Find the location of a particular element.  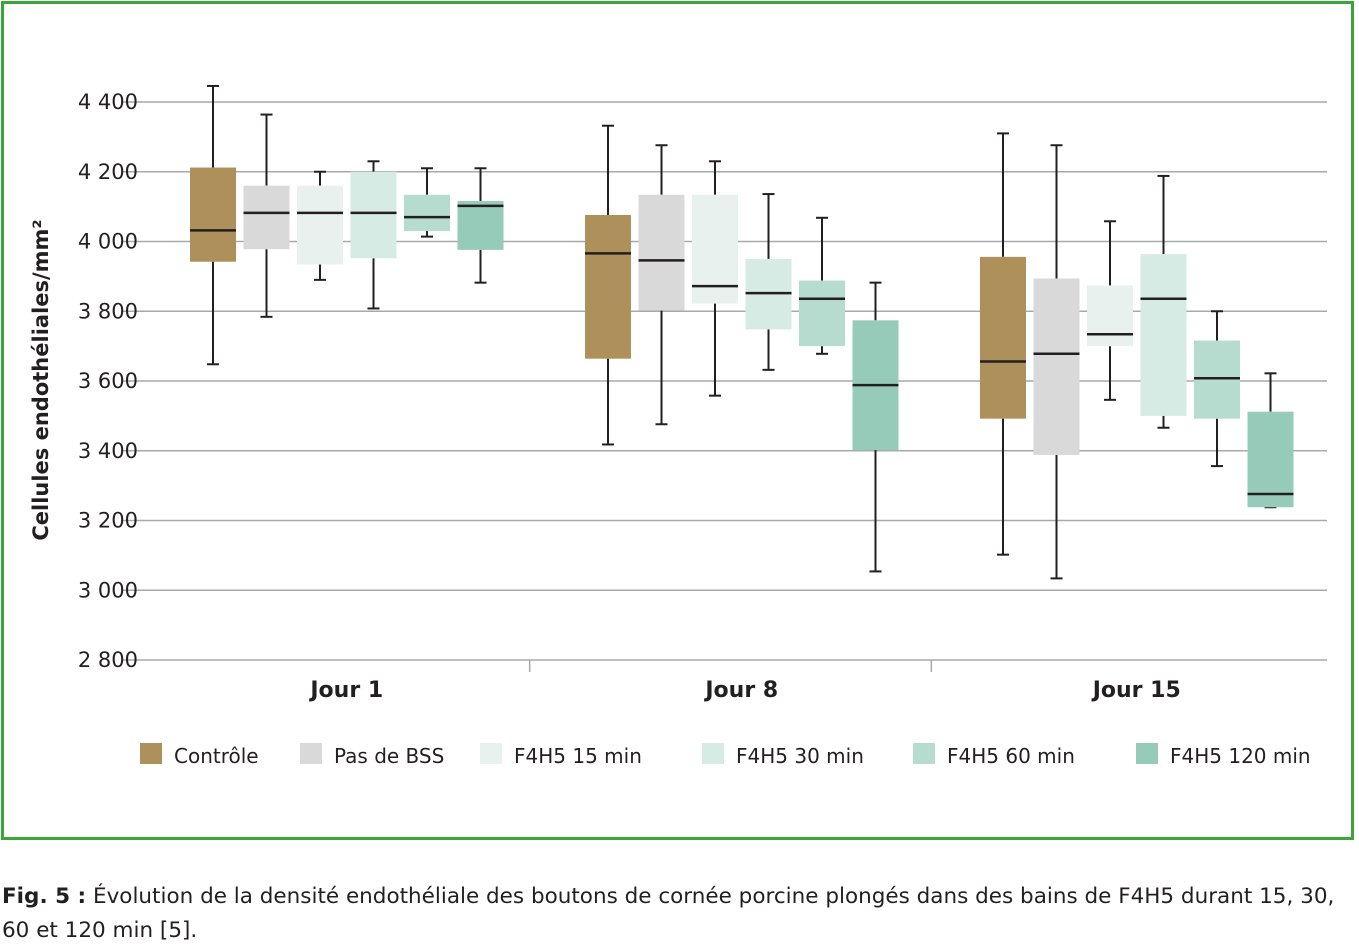

legend-label: Pas de BSS is located at coordinates (389, 756).